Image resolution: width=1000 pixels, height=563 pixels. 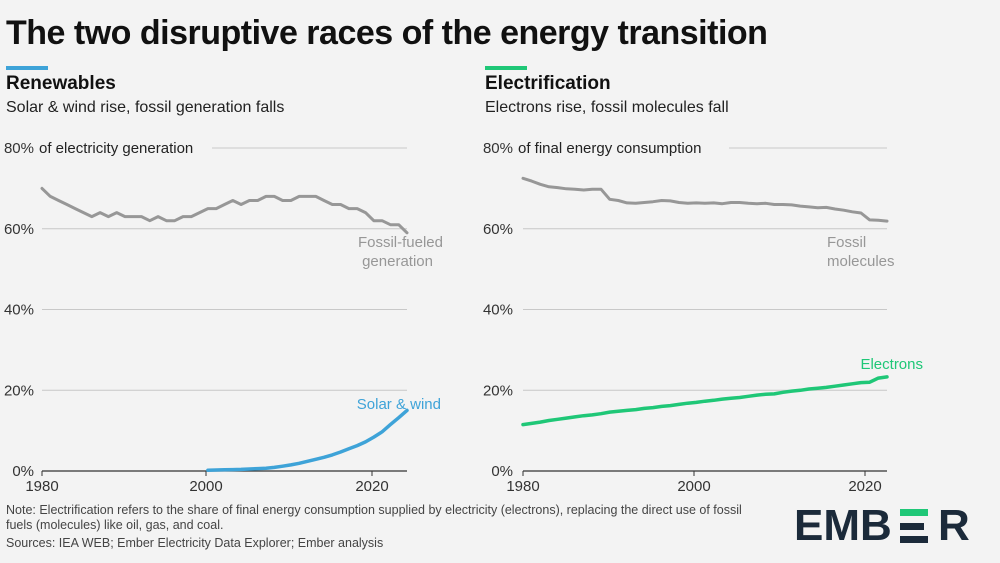 I want to click on renewables-ytick-label: 0%, so click(x=23, y=471).